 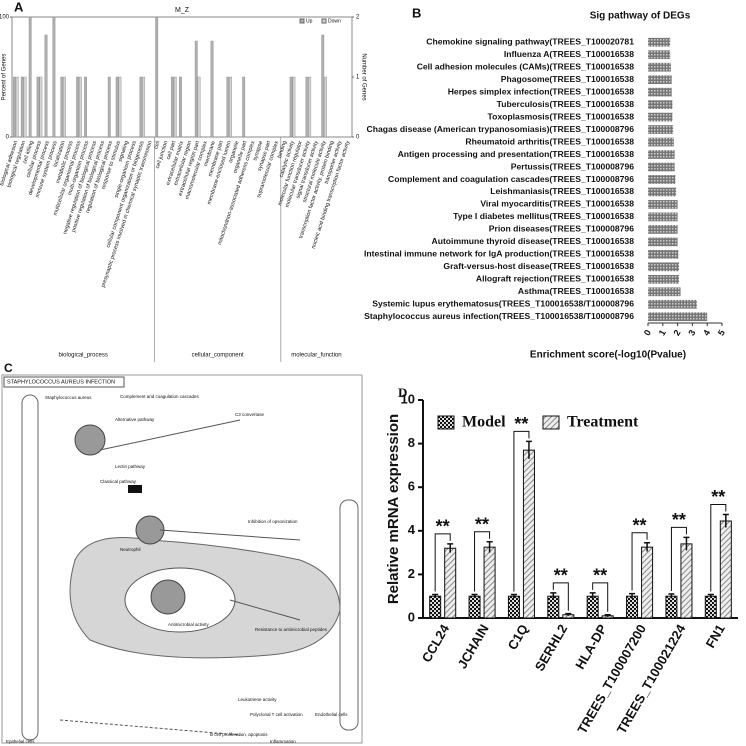 I want to click on y-tick-label: 0, so click(x=411, y=616).